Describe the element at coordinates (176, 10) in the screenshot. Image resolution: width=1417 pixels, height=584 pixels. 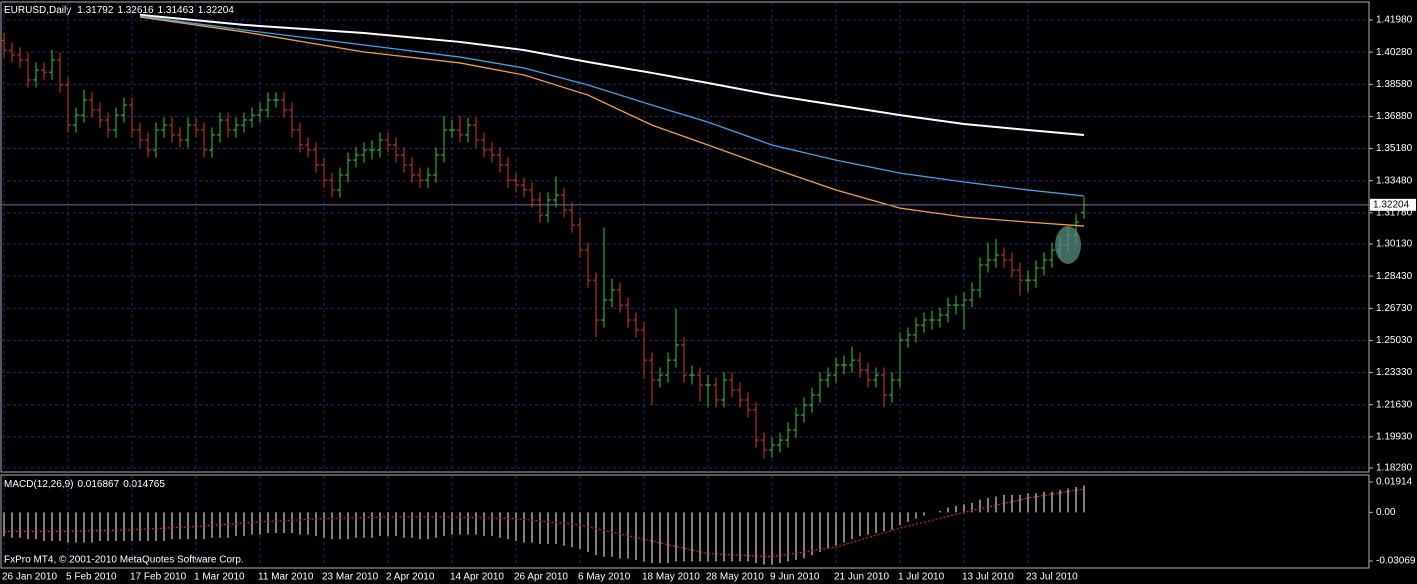
I see `low-value: 1.31463` at that location.